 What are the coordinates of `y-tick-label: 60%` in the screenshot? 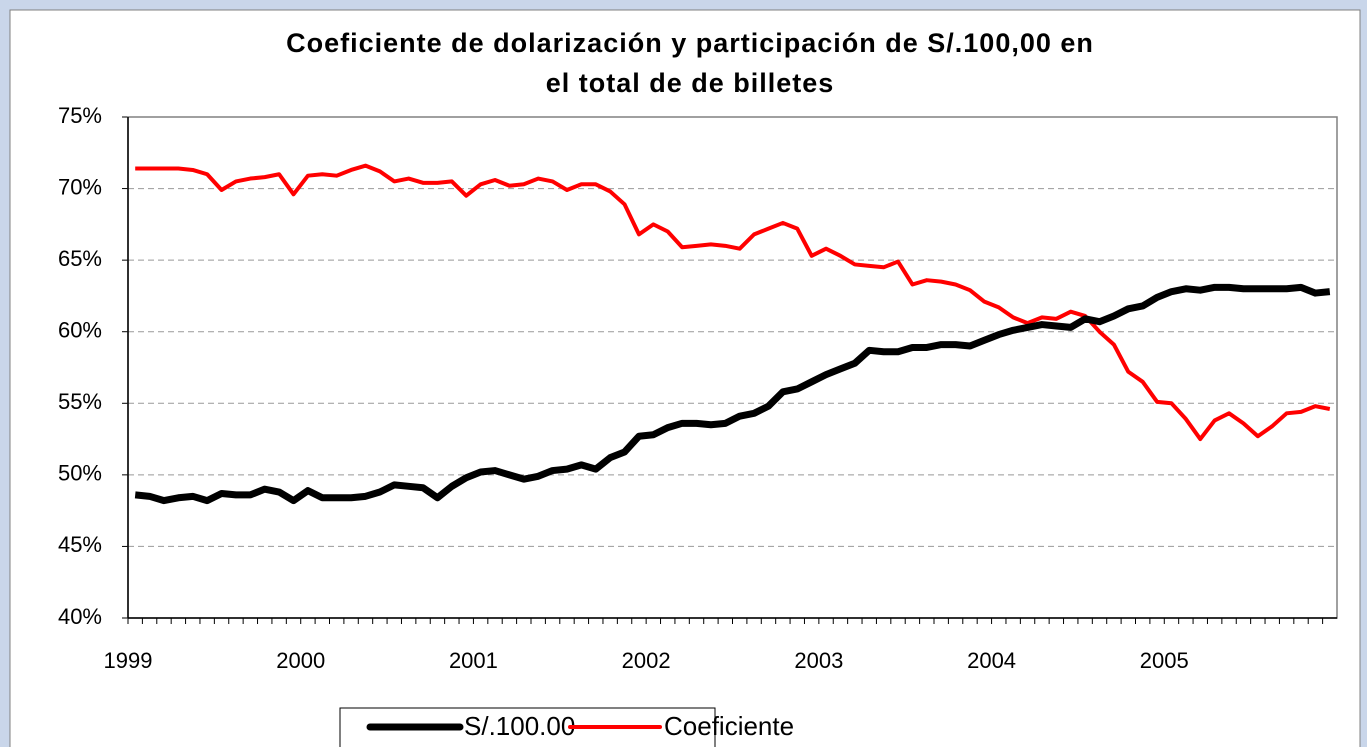 It's located at (80, 330).